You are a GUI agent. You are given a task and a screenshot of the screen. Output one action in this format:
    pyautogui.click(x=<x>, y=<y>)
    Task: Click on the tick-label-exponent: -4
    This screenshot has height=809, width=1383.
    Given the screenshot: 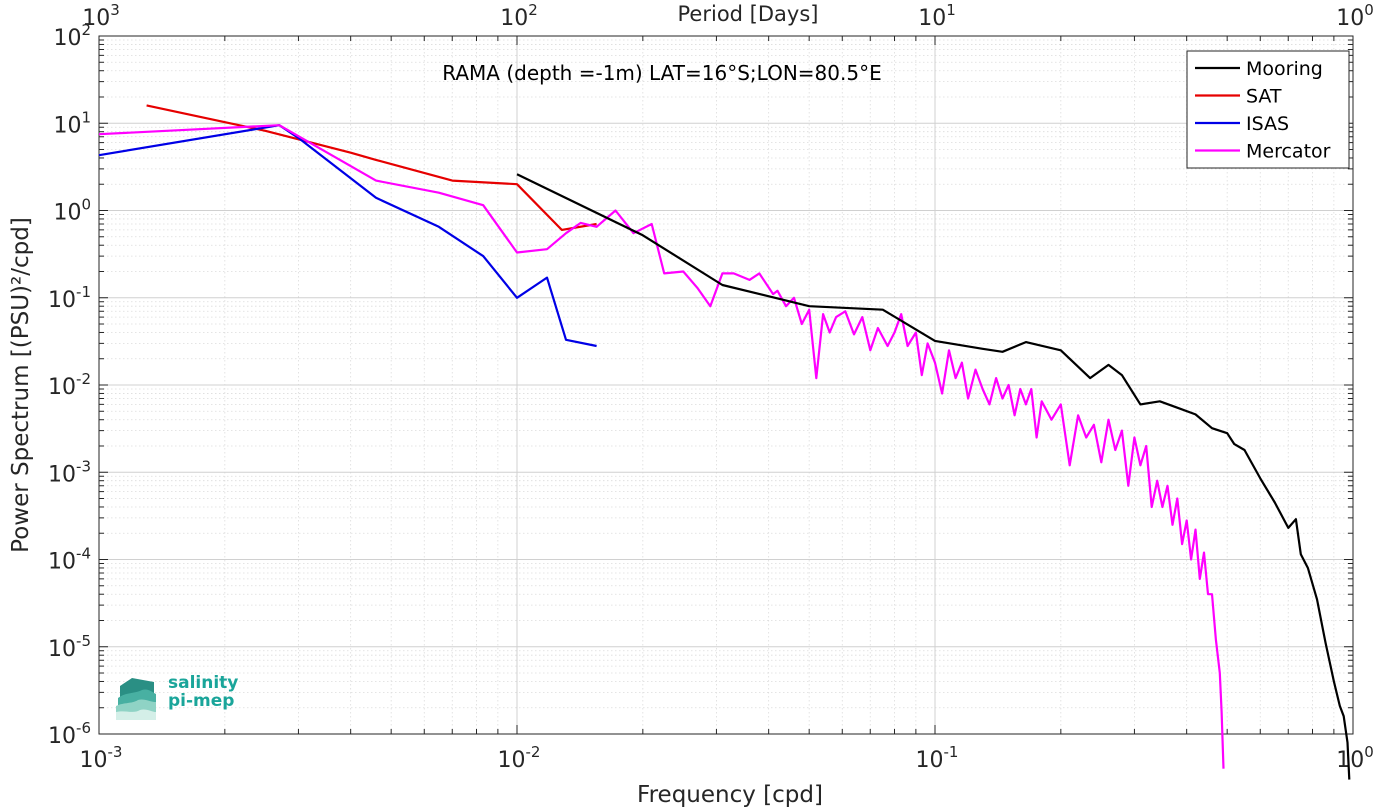 What is the action you would take?
    pyautogui.click(x=83, y=554)
    